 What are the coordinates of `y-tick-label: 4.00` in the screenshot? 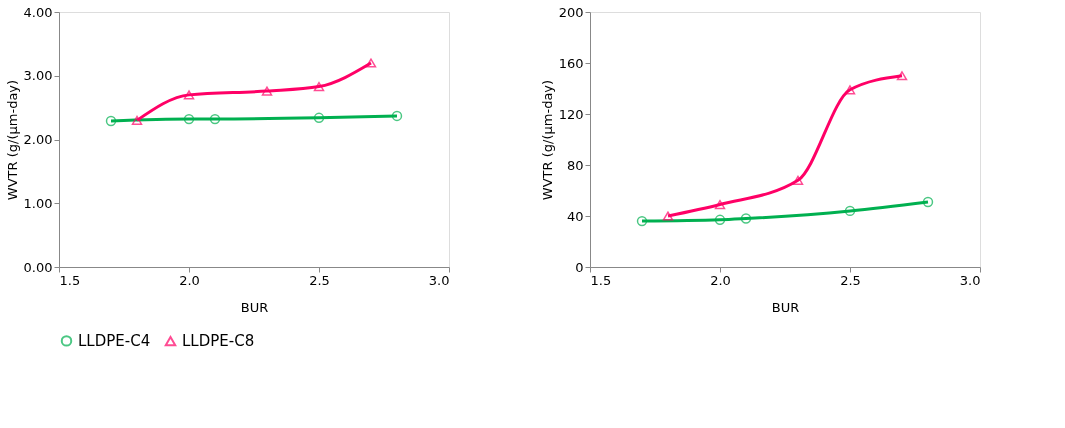 It's located at (38, 12).